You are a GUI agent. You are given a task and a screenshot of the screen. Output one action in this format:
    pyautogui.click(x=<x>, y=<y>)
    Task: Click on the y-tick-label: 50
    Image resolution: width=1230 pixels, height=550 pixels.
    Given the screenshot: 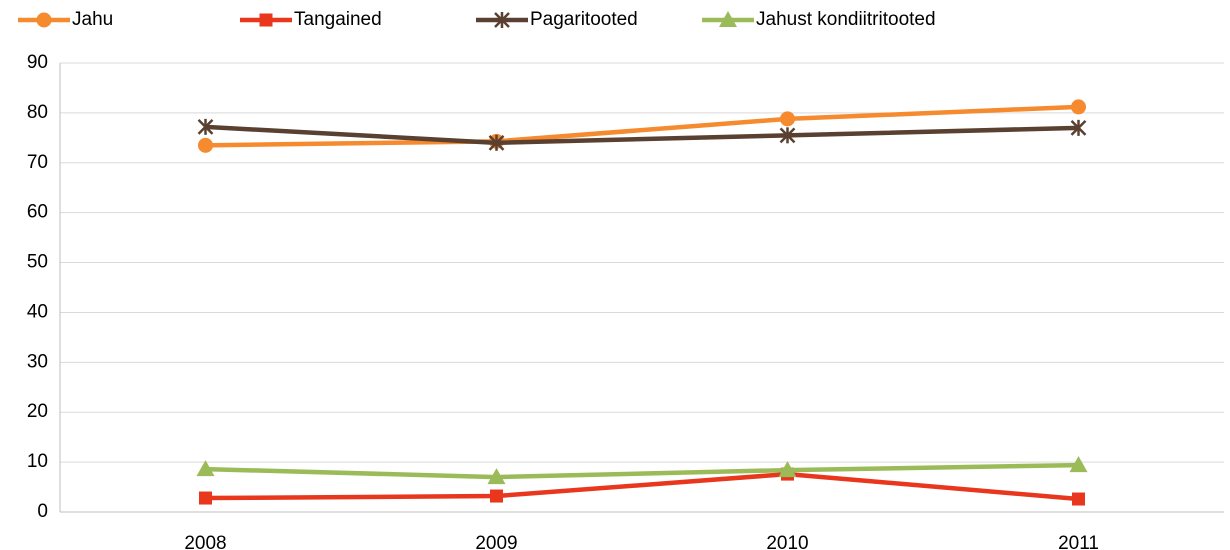 What is the action you would take?
    pyautogui.click(x=37, y=262)
    